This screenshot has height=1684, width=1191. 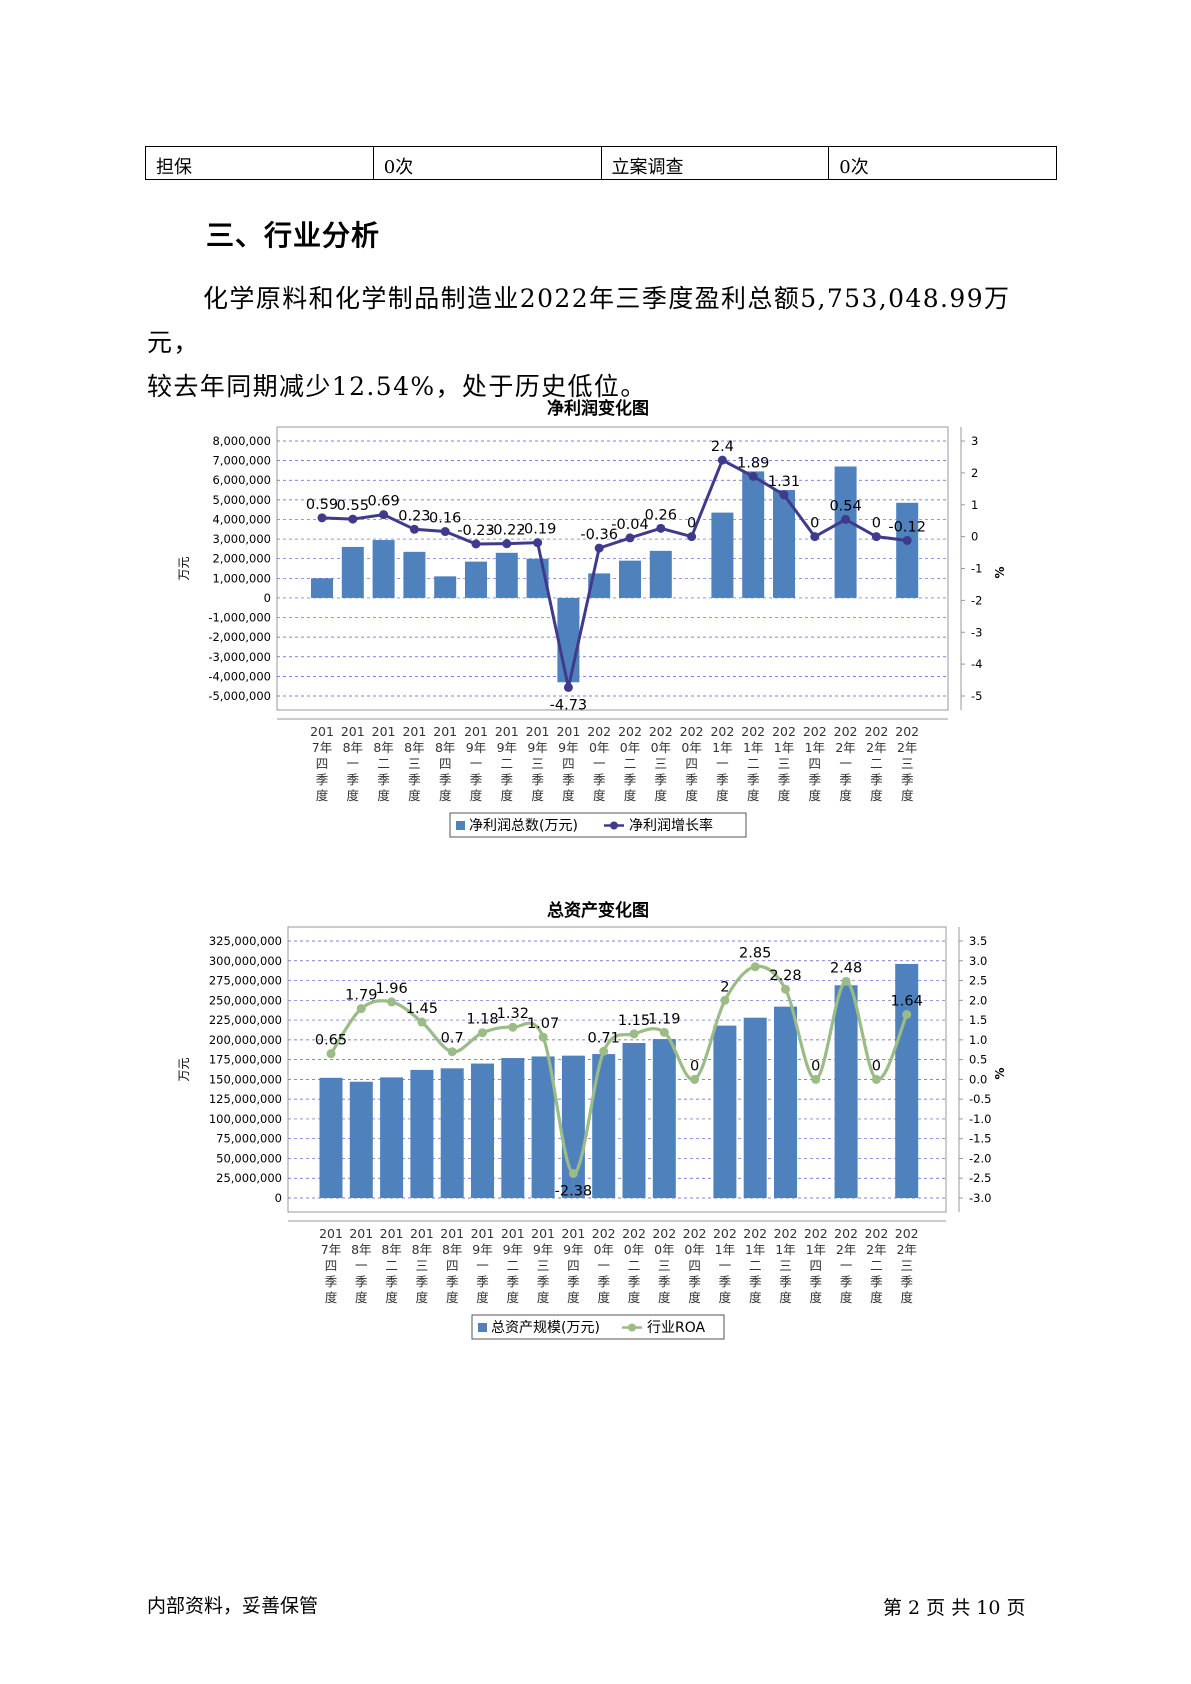 I want to click on y2-tick-label: -1.5, so click(x=980, y=1139).